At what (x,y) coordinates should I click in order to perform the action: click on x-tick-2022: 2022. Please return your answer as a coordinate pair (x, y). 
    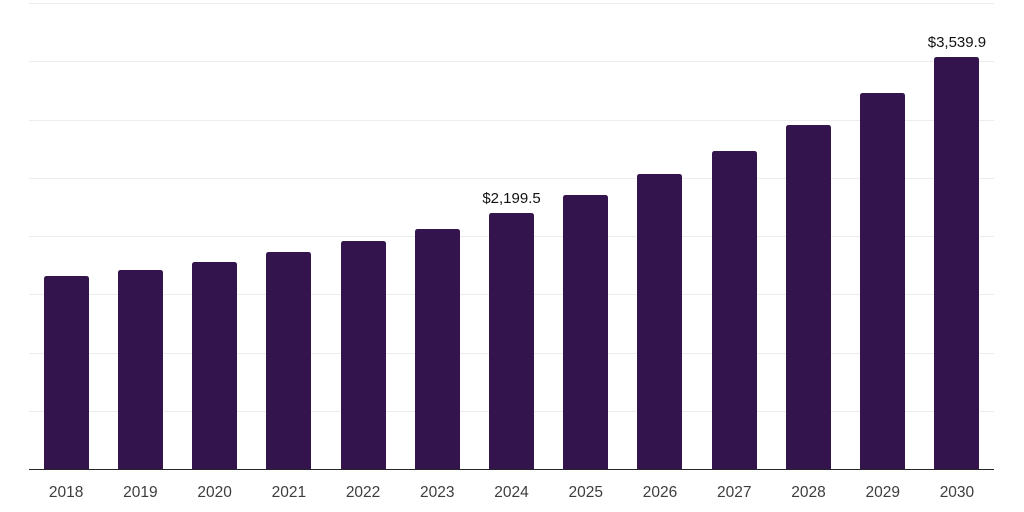
    Looking at the image, I should click on (363, 492).